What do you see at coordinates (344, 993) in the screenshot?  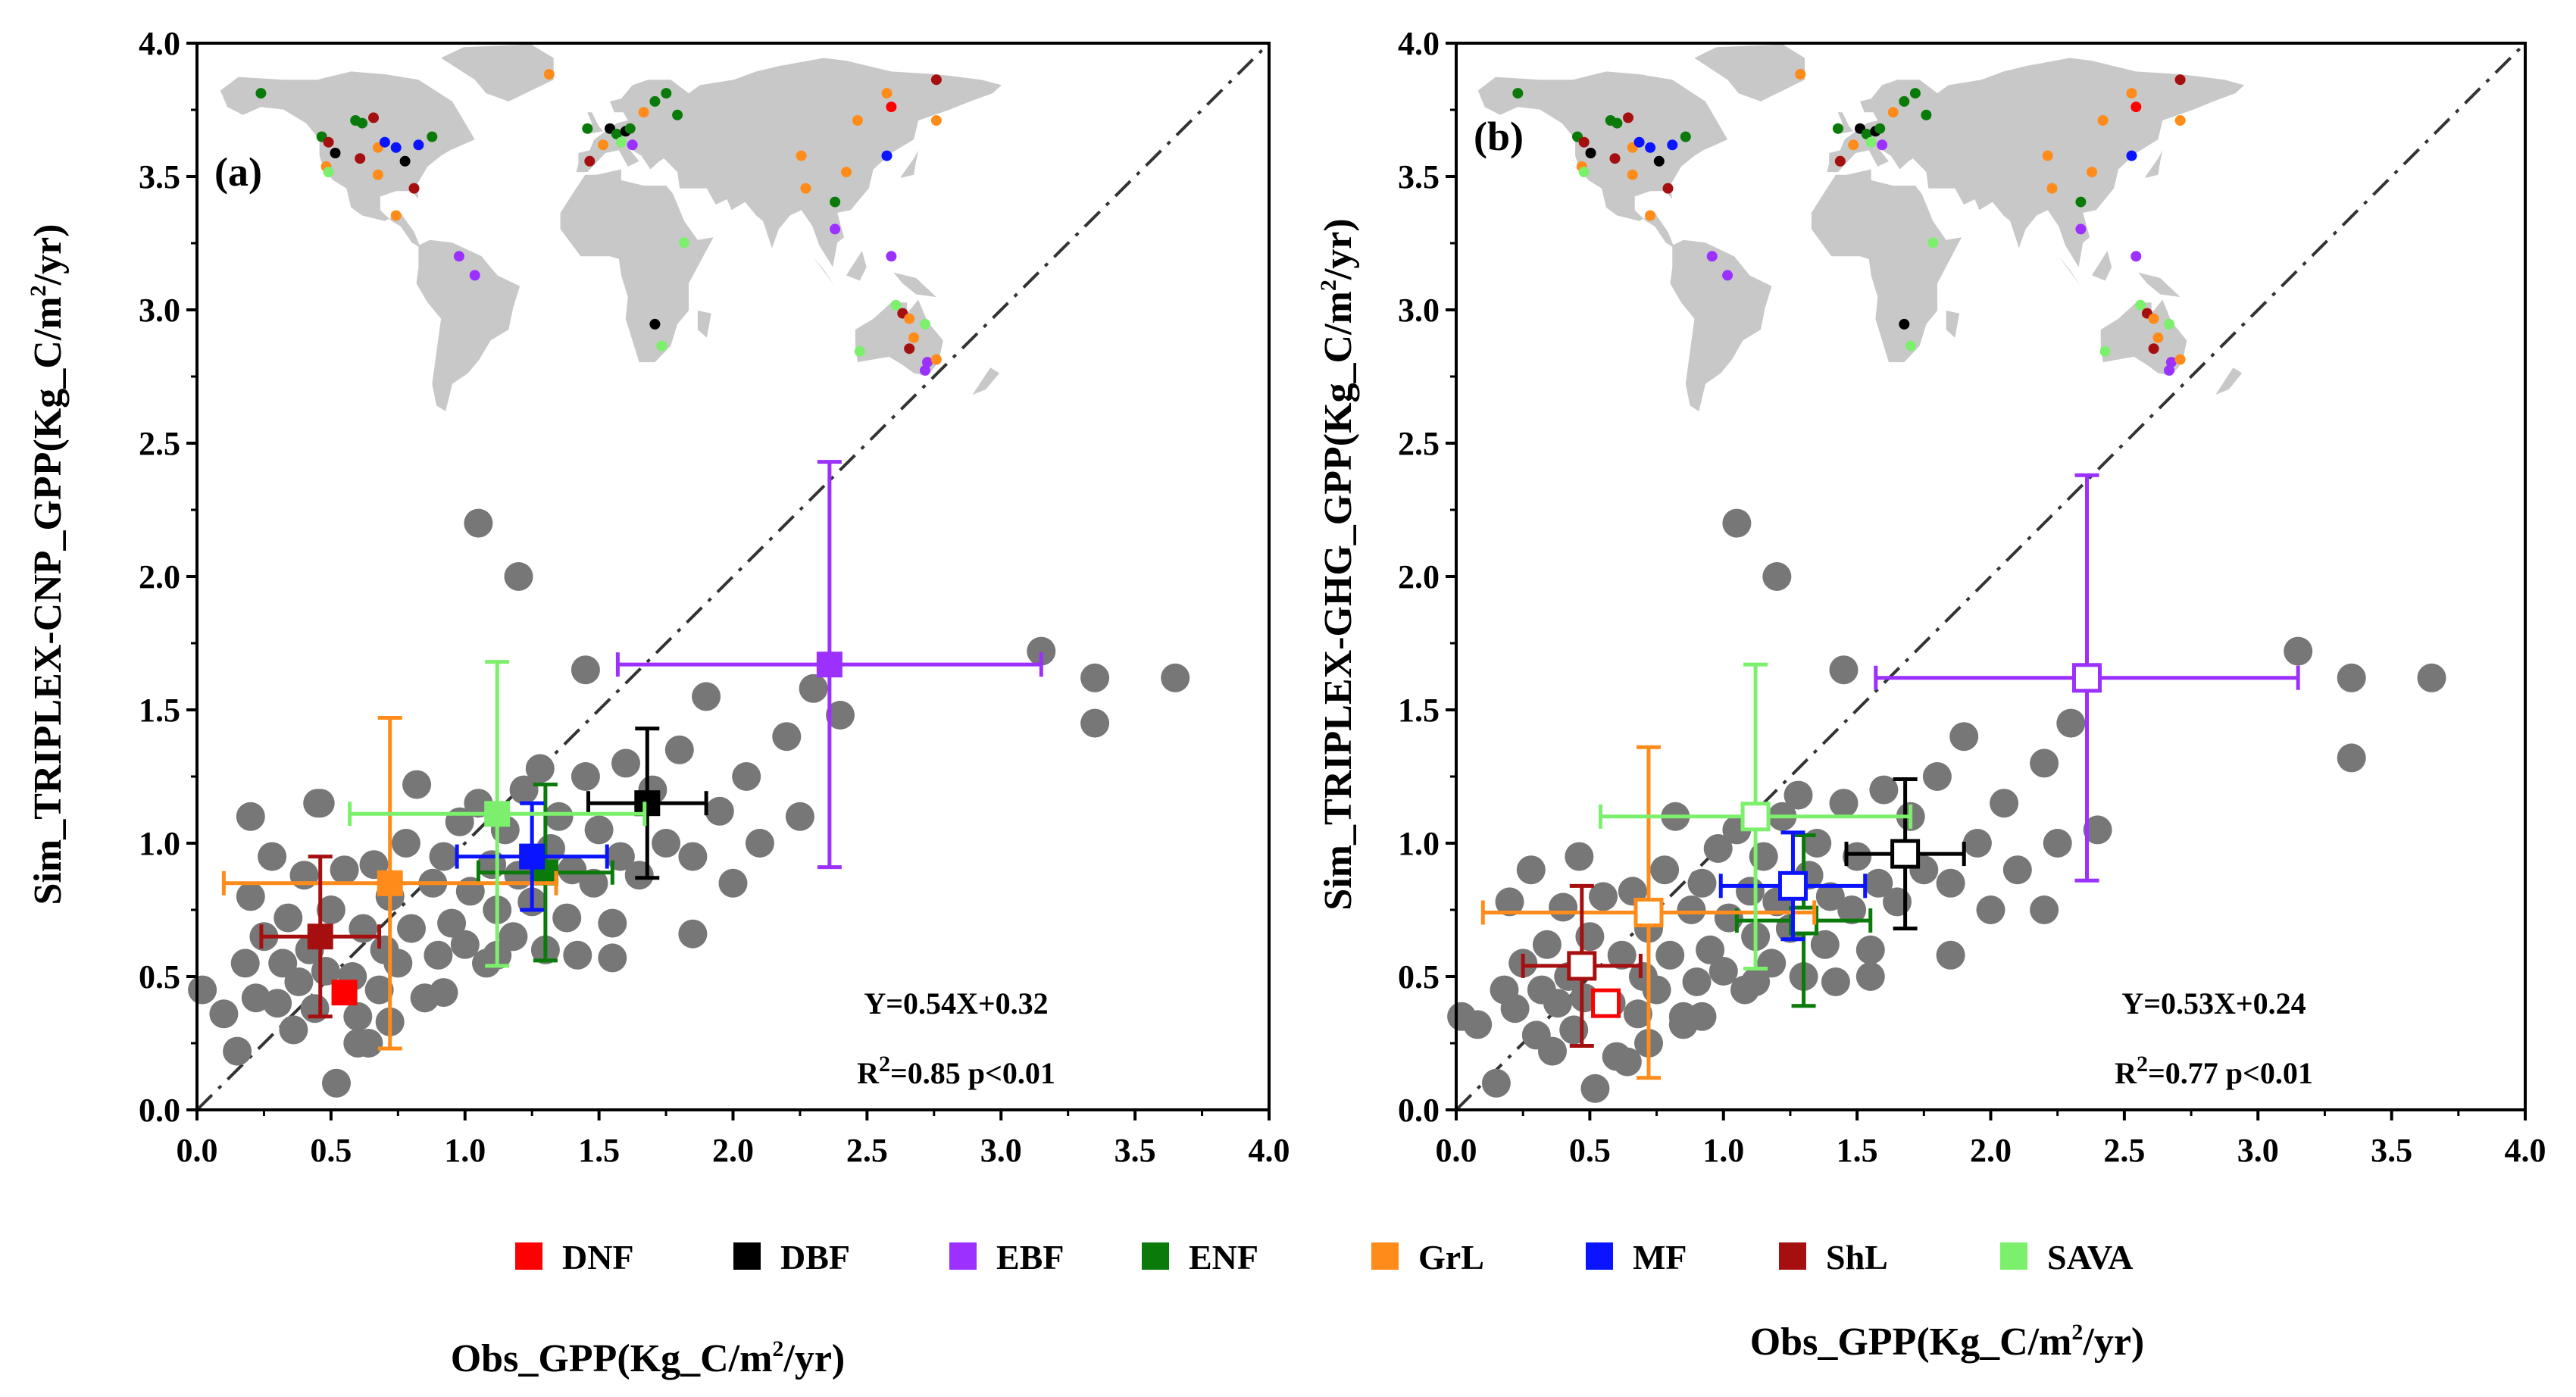 I see `pft-mean-dnf` at bounding box center [344, 993].